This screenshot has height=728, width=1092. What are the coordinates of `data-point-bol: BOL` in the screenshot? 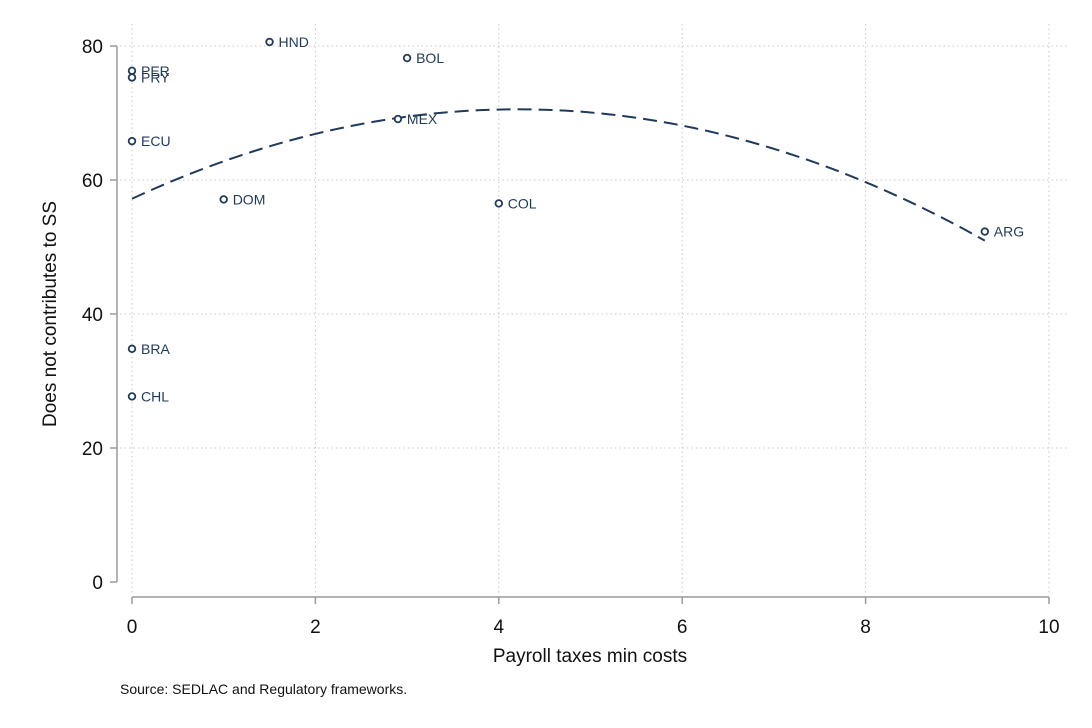 It's located at (423, 58).